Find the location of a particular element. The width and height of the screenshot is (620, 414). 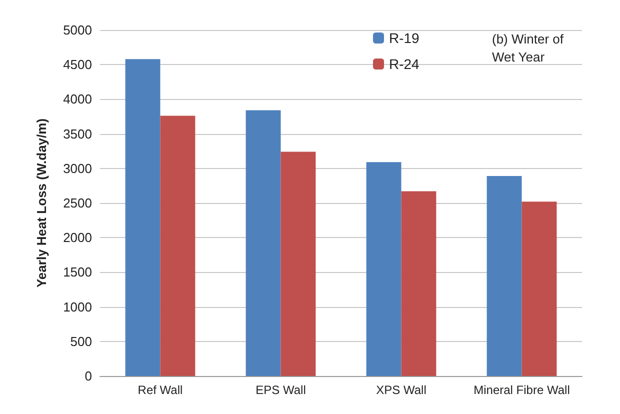

x-tick-label: Mineral Fibre Wall is located at coordinates (522, 390).